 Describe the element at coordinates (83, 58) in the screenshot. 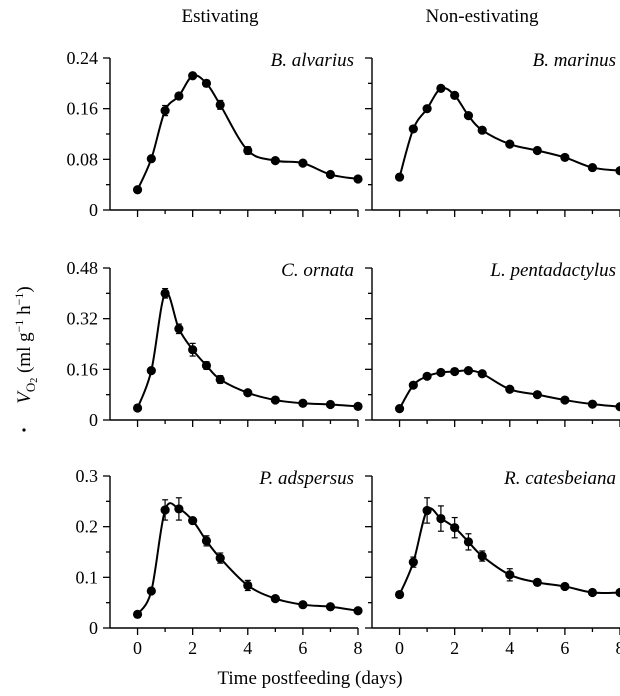

I see `y-tick-label: 0.24` at that location.